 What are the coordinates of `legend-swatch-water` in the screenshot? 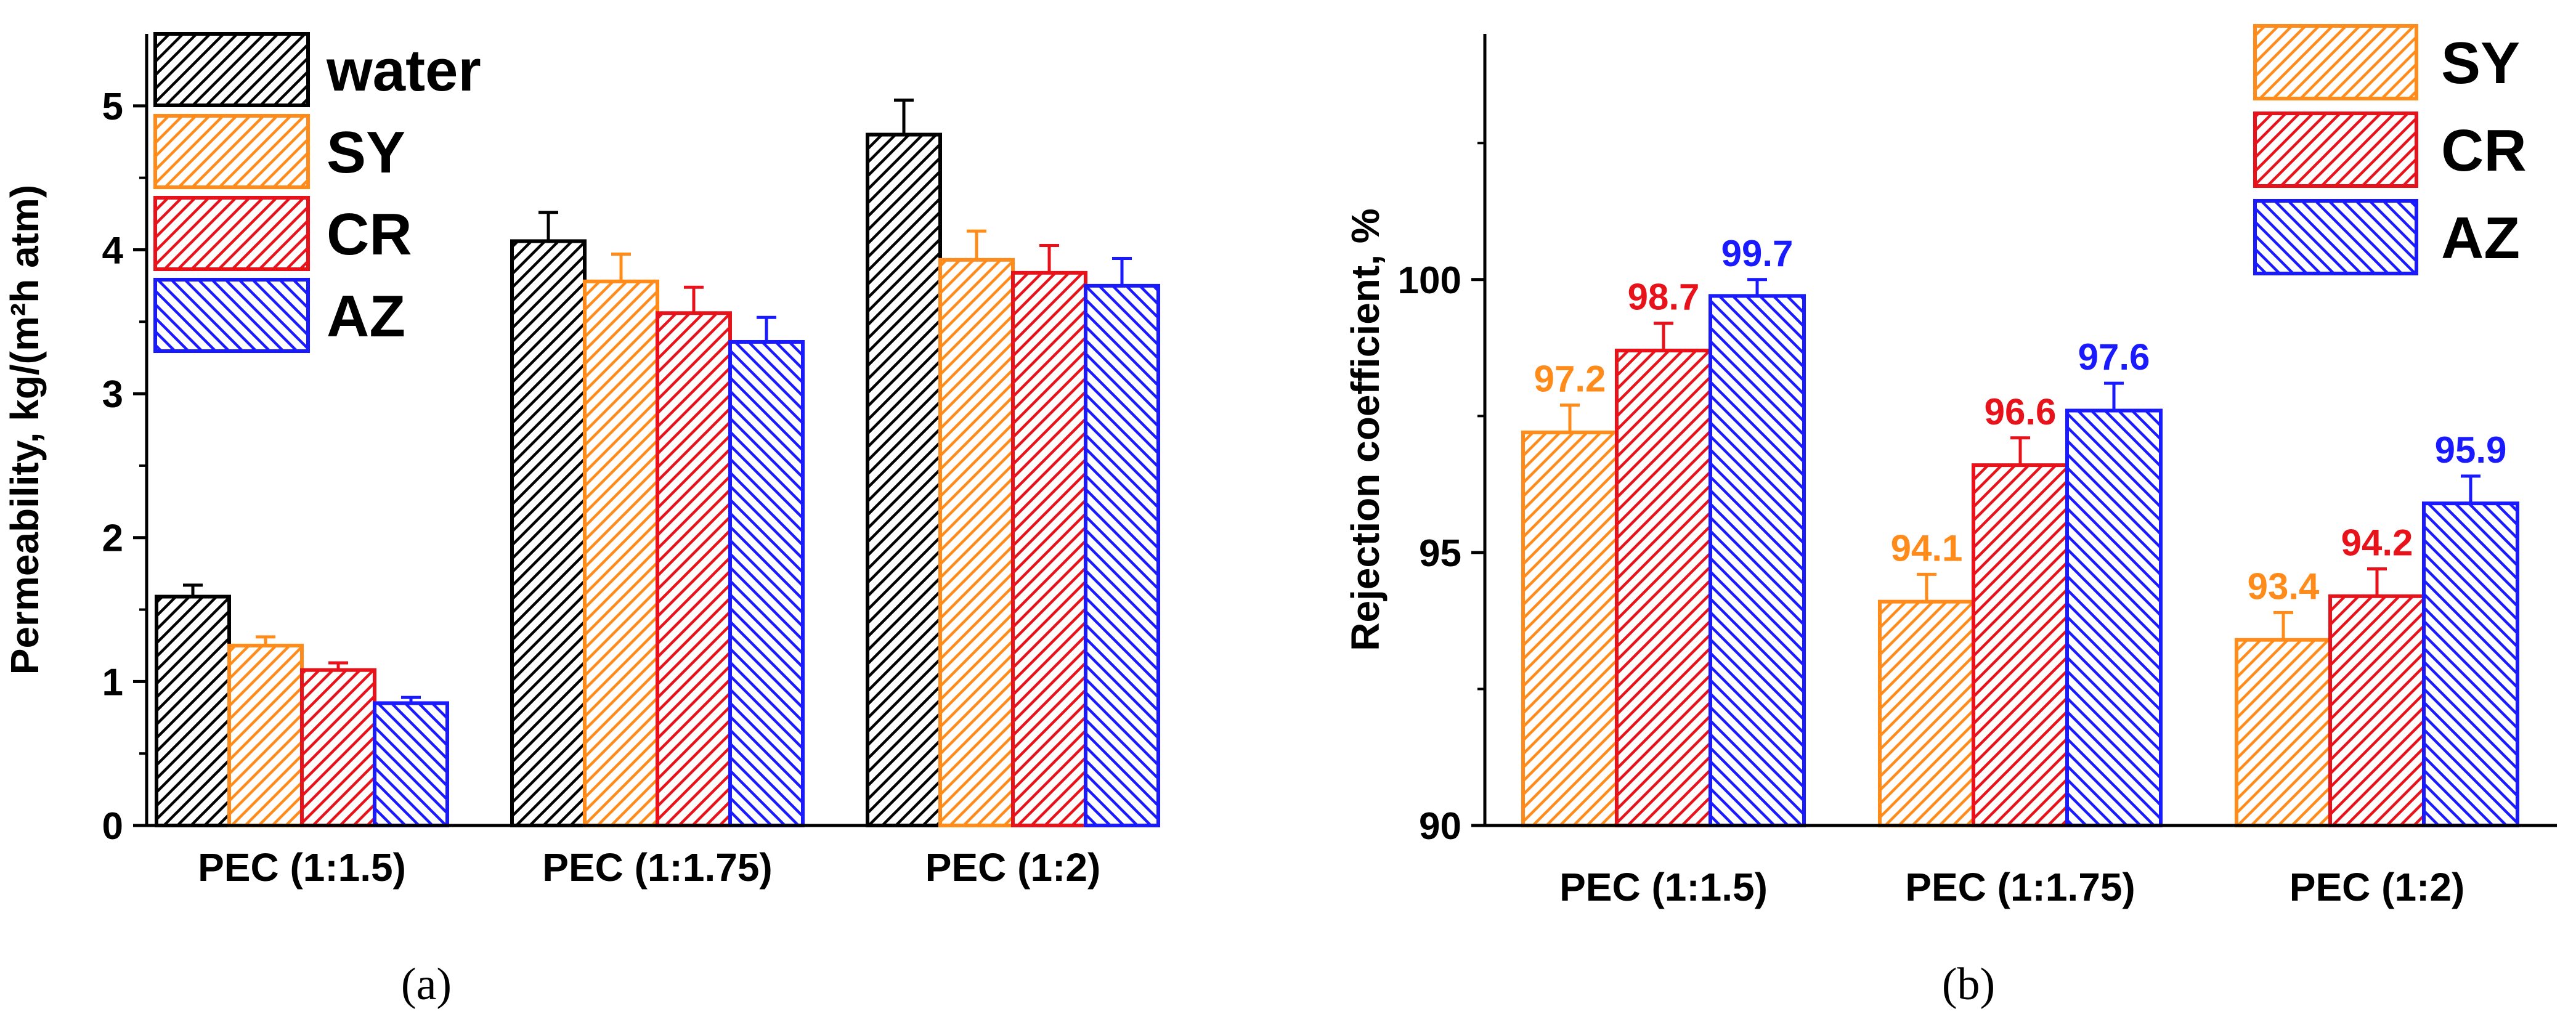 It's located at (231, 69).